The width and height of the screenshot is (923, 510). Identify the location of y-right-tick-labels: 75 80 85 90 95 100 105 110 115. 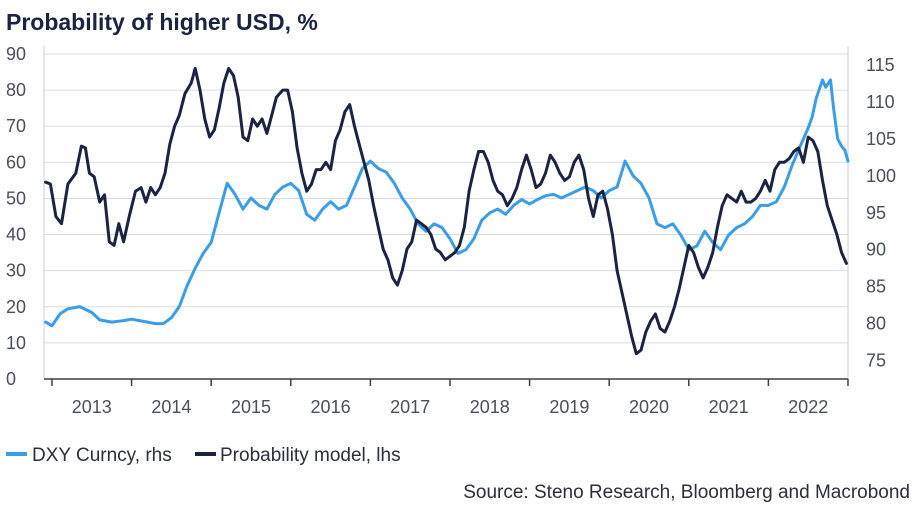
(881, 212).